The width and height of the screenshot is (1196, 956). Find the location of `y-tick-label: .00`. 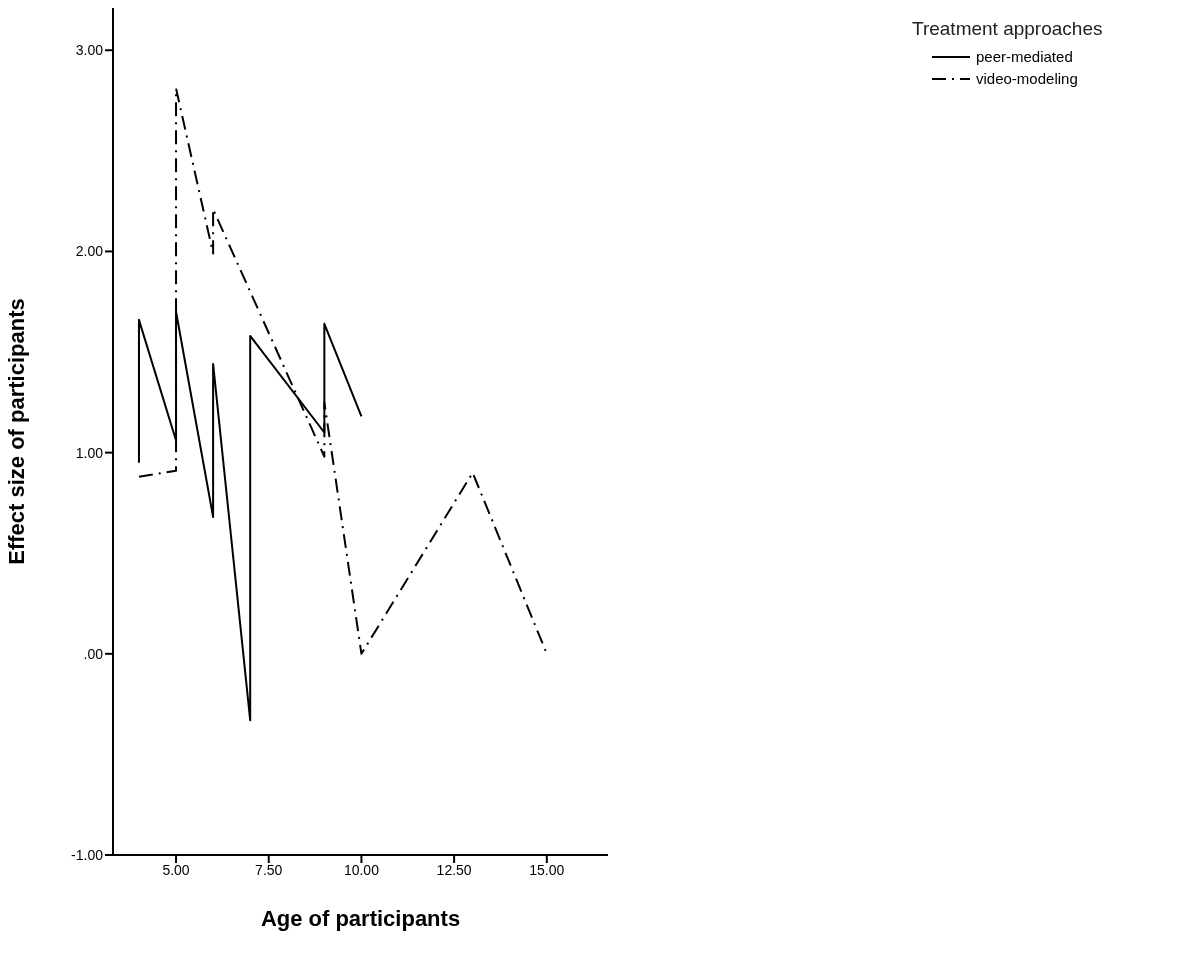

y-tick-label: .00 is located at coordinates (93, 653).